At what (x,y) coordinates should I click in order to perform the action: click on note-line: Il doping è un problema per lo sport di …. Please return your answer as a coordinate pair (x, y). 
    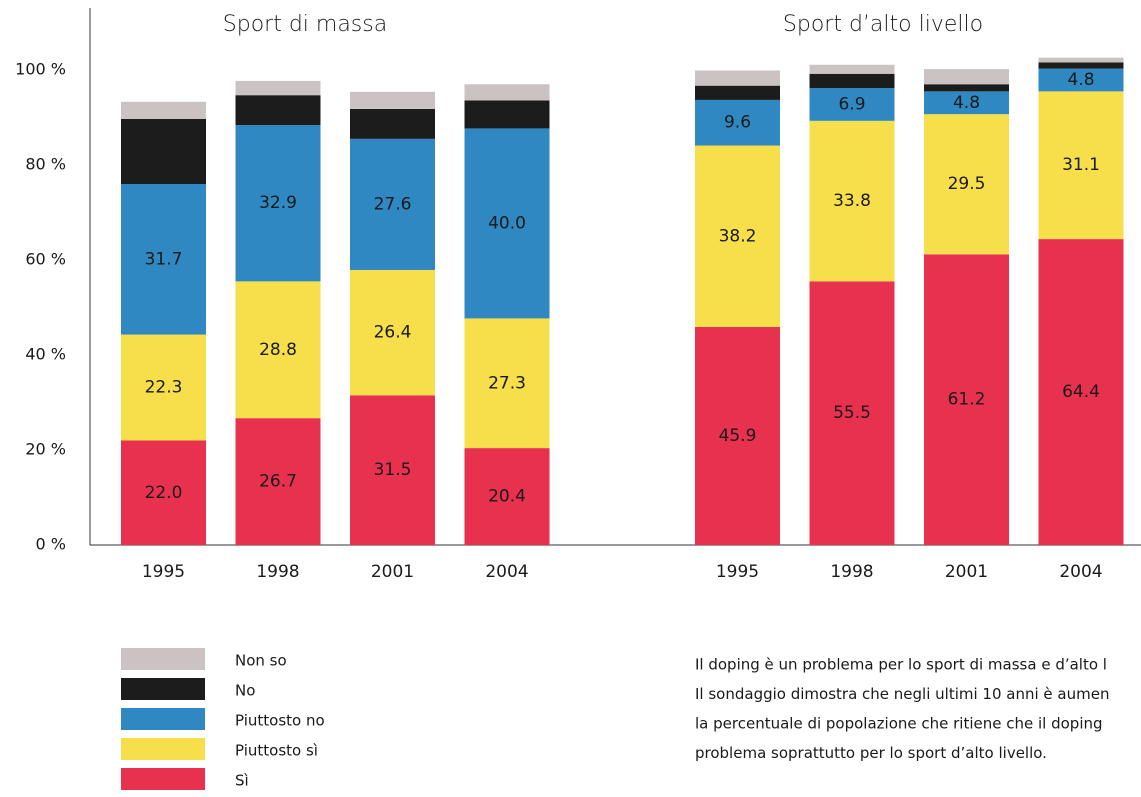
    Looking at the image, I should click on (901, 665).